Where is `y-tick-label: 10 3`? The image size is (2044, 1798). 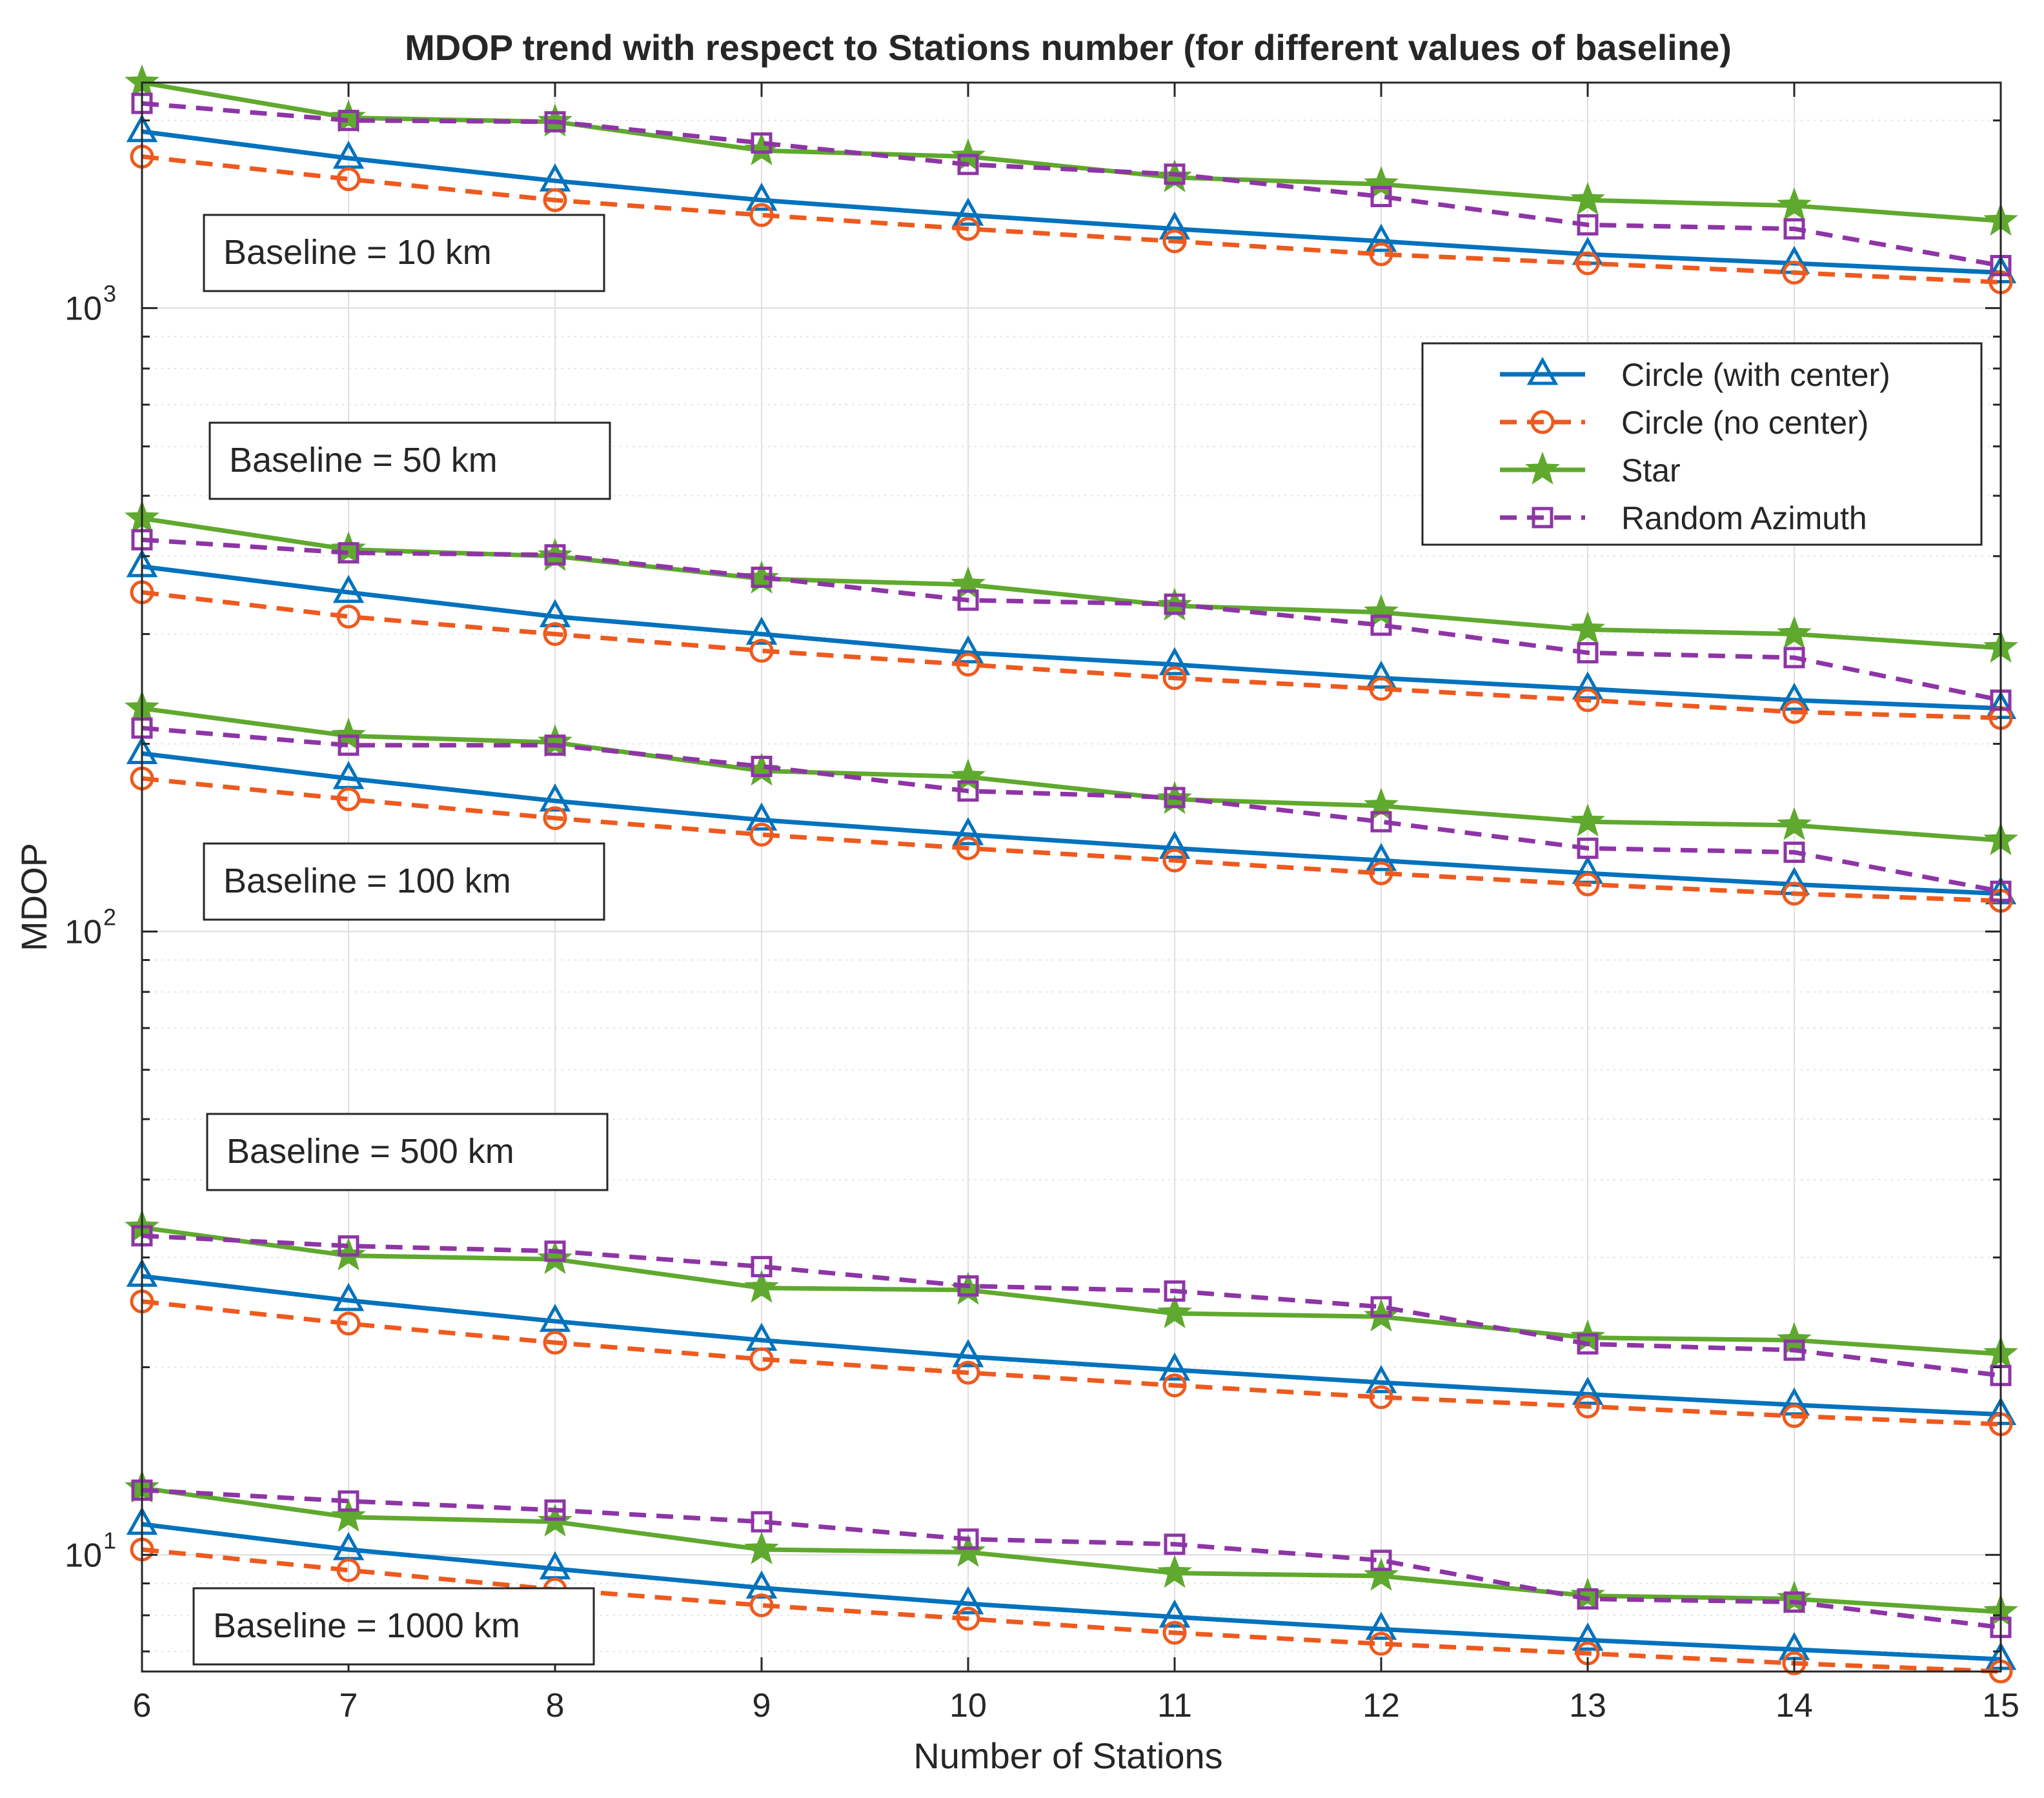 y-tick-label: 10 3 is located at coordinates (90, 303).